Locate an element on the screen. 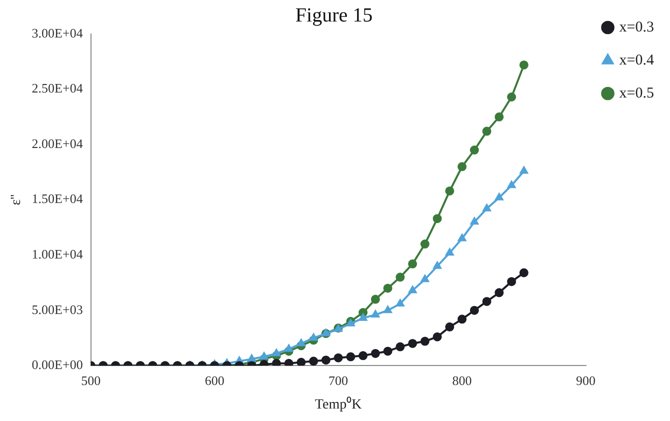 This screenshot has width=670, height=421. chart-title: Figure 15 is located at coordinates (334, 15).